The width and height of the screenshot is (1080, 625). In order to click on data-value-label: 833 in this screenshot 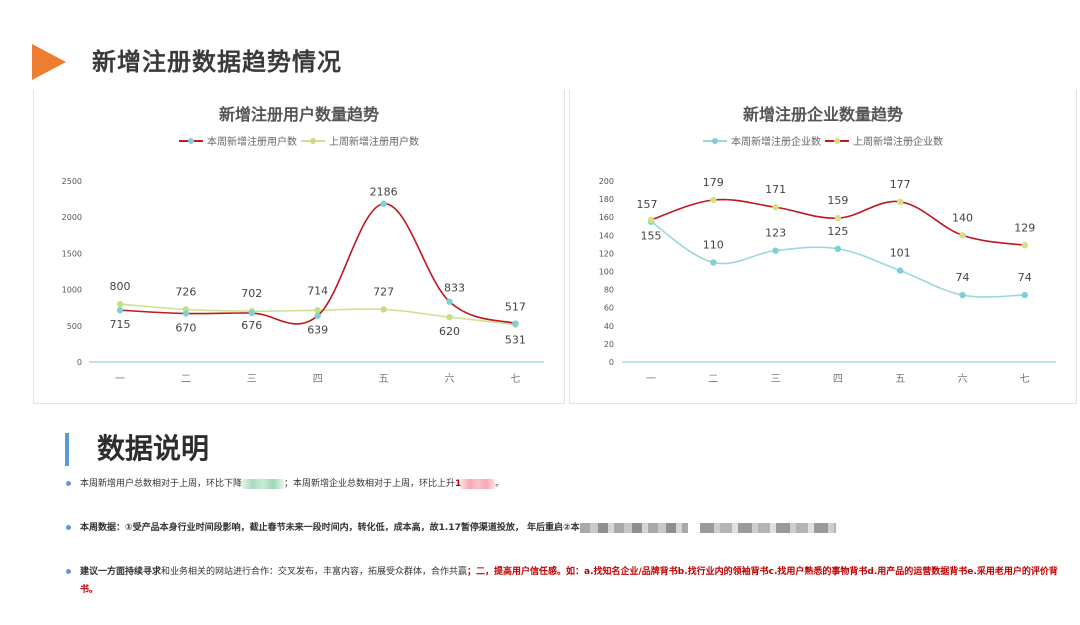, I will do `click(454, 288)`.